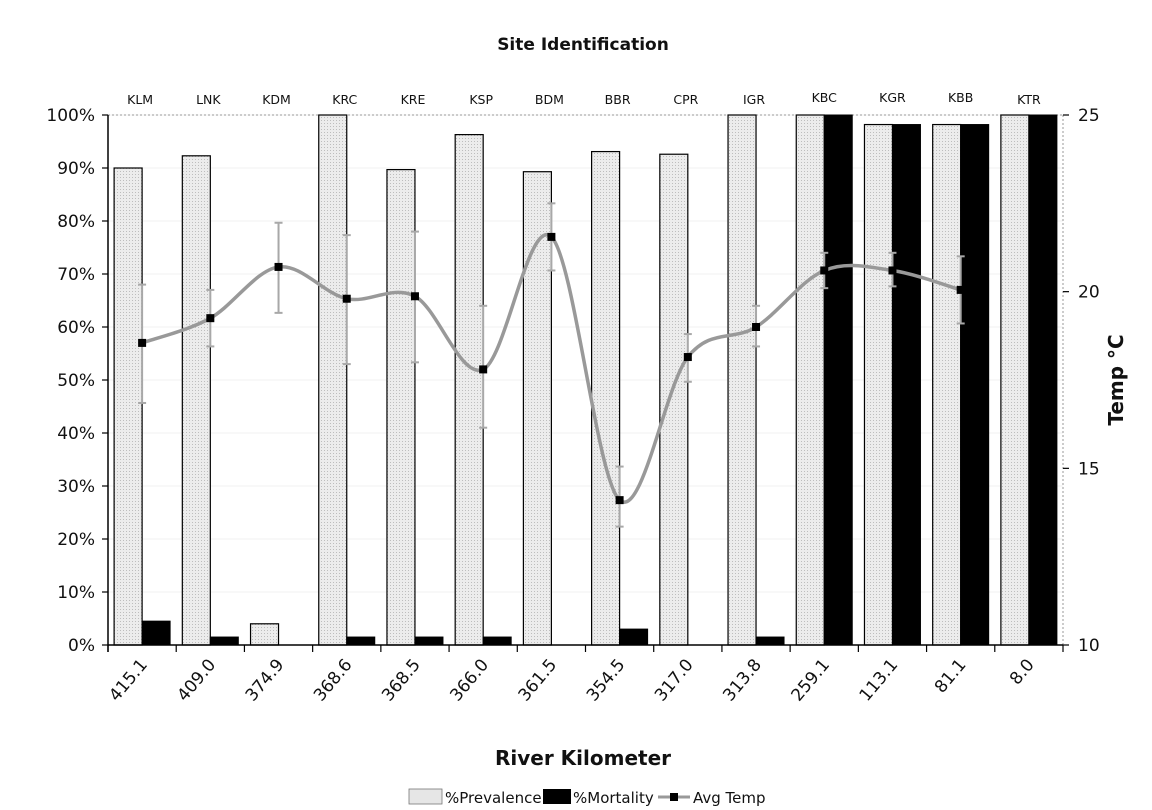  What do you see at coordinates (401, 680) in the screenshot?
I see `x-tick-label: 368.5` at bounding box center [401, 680].